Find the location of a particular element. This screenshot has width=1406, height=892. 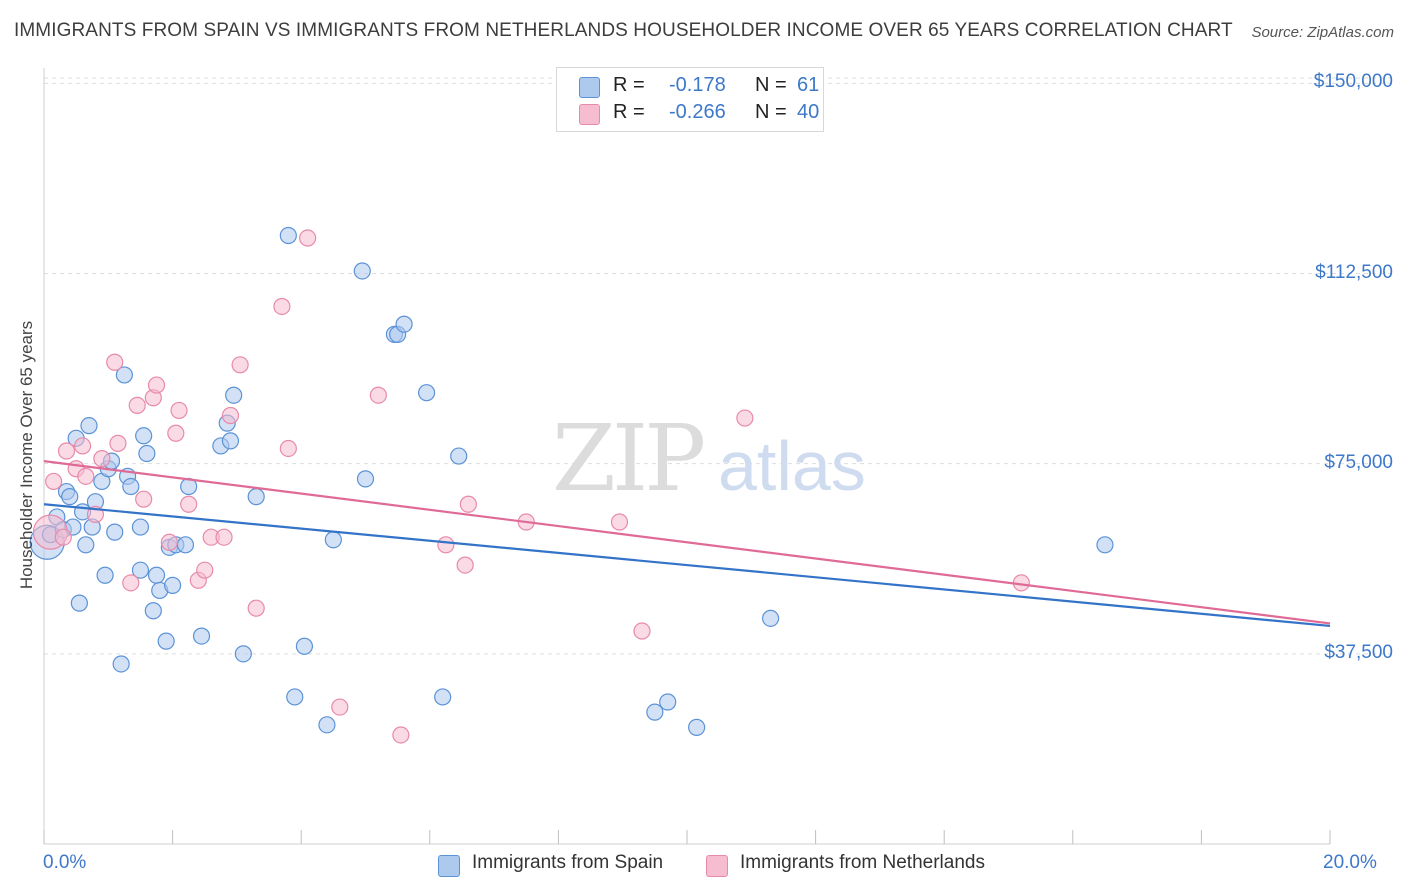

legend-n-value: 61 is located at coordinates (808, 85).